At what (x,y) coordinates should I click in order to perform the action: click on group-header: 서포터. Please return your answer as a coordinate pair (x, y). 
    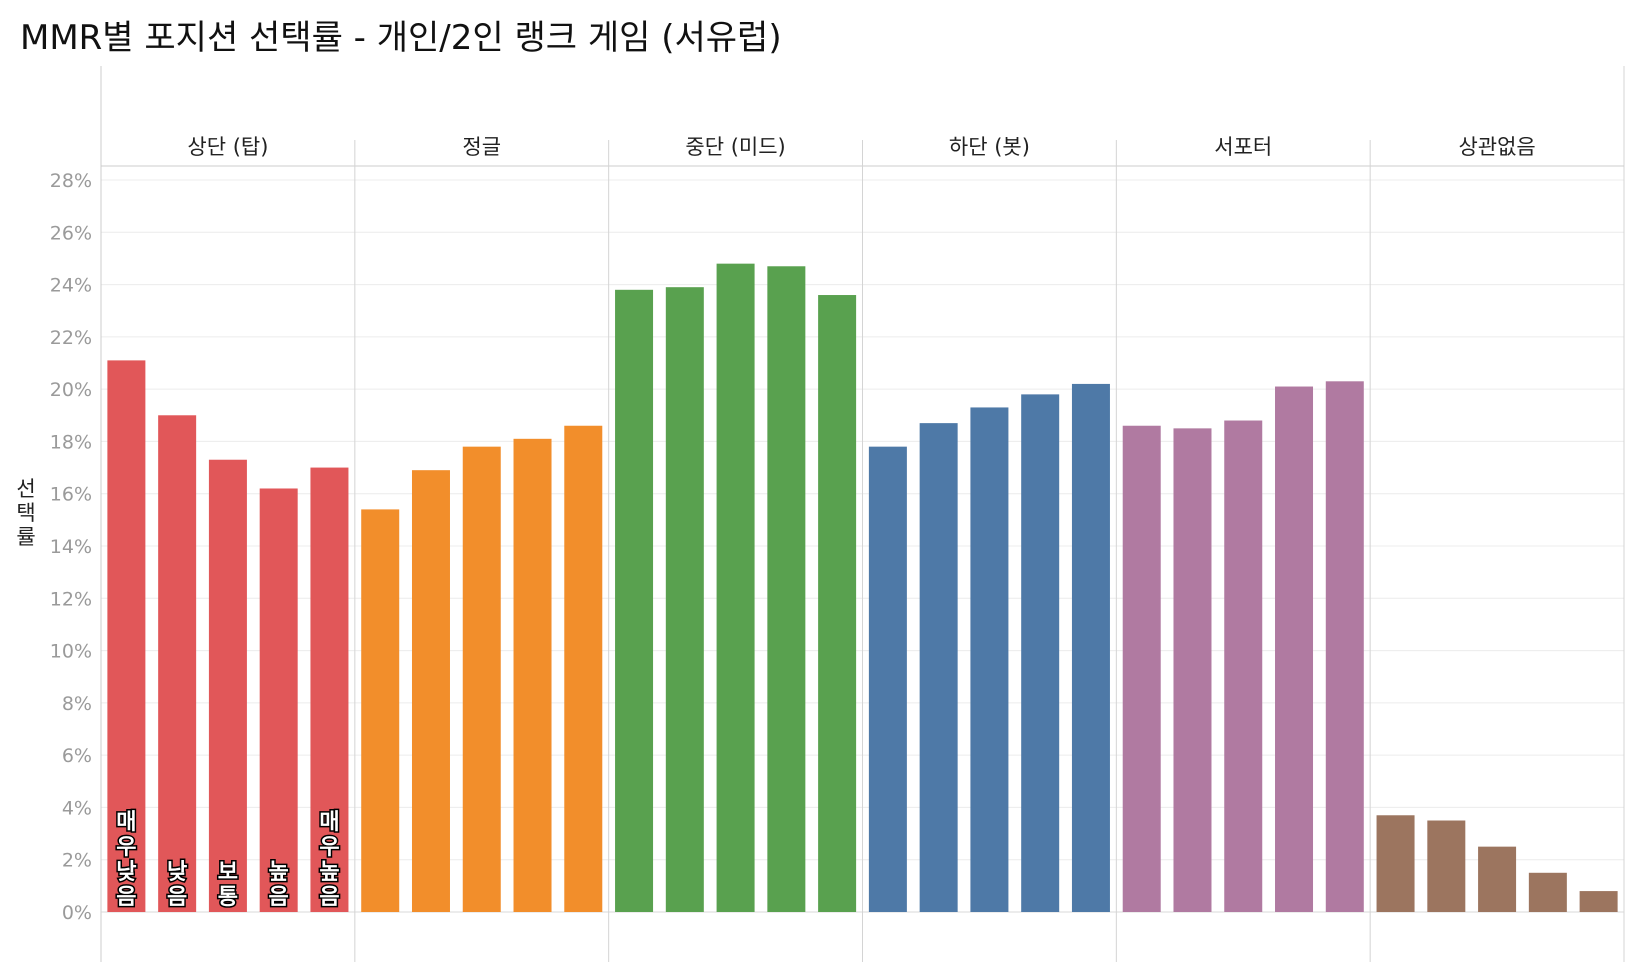
    Looking at the image, I should click on (1243, 147).